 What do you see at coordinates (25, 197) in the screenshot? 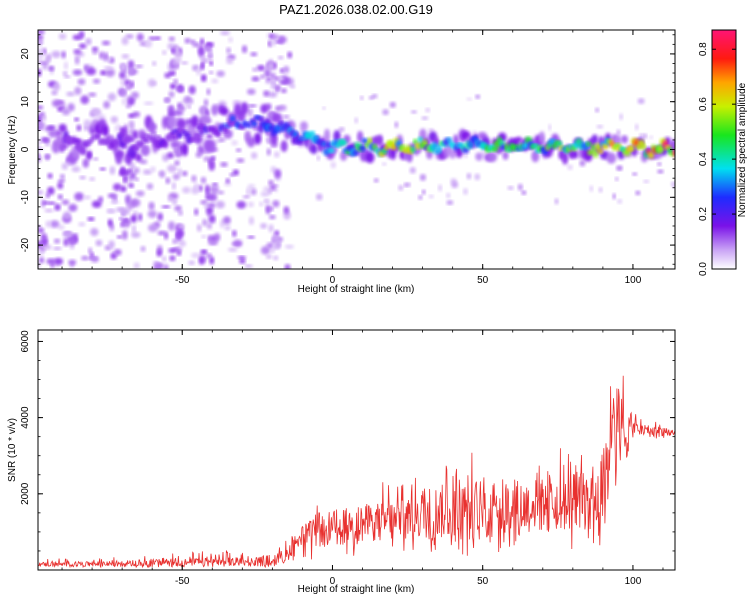
I see `spectrogram-y-tick-label: -10` at bounding box center [25, 197].